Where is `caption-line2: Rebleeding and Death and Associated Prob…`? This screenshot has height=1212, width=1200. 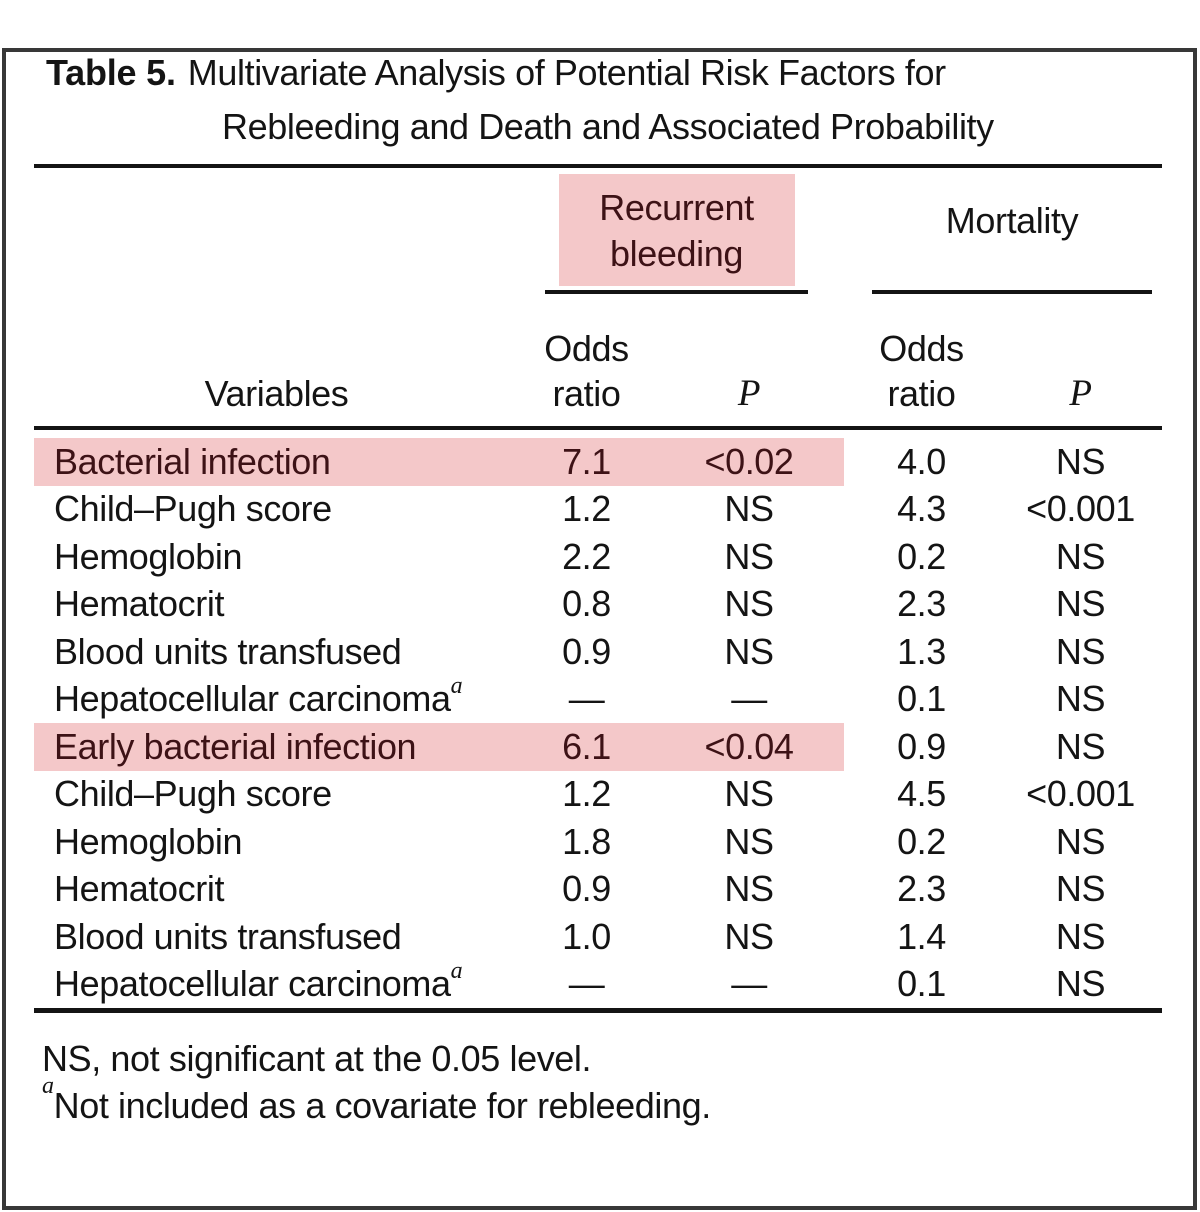 caption-line2: Rebleeding and Death and Associated Prob… is located at coordinates (608, 126).